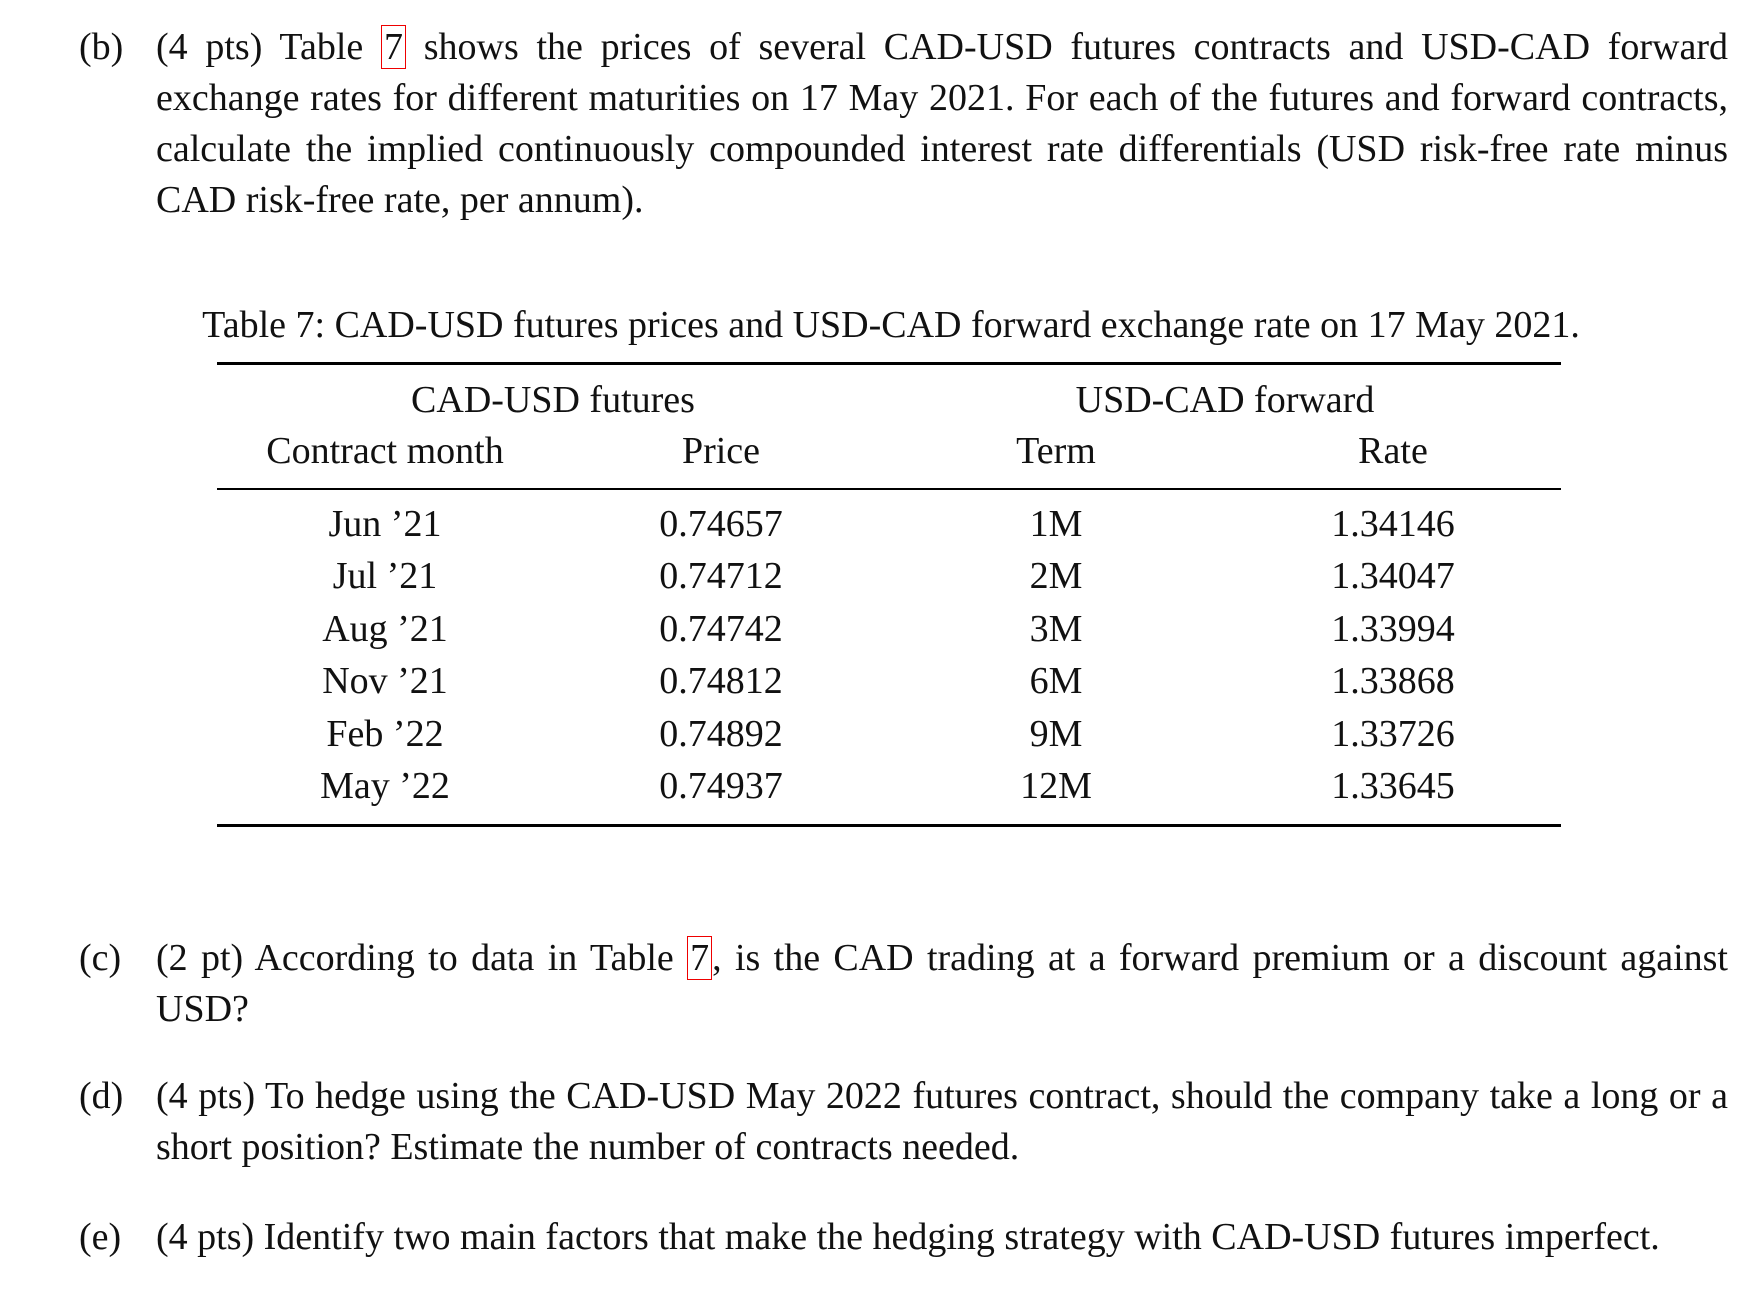 This screenshot has height=1292, width=1758. I want to click on table-cell: 12M, so click(1056, 786).